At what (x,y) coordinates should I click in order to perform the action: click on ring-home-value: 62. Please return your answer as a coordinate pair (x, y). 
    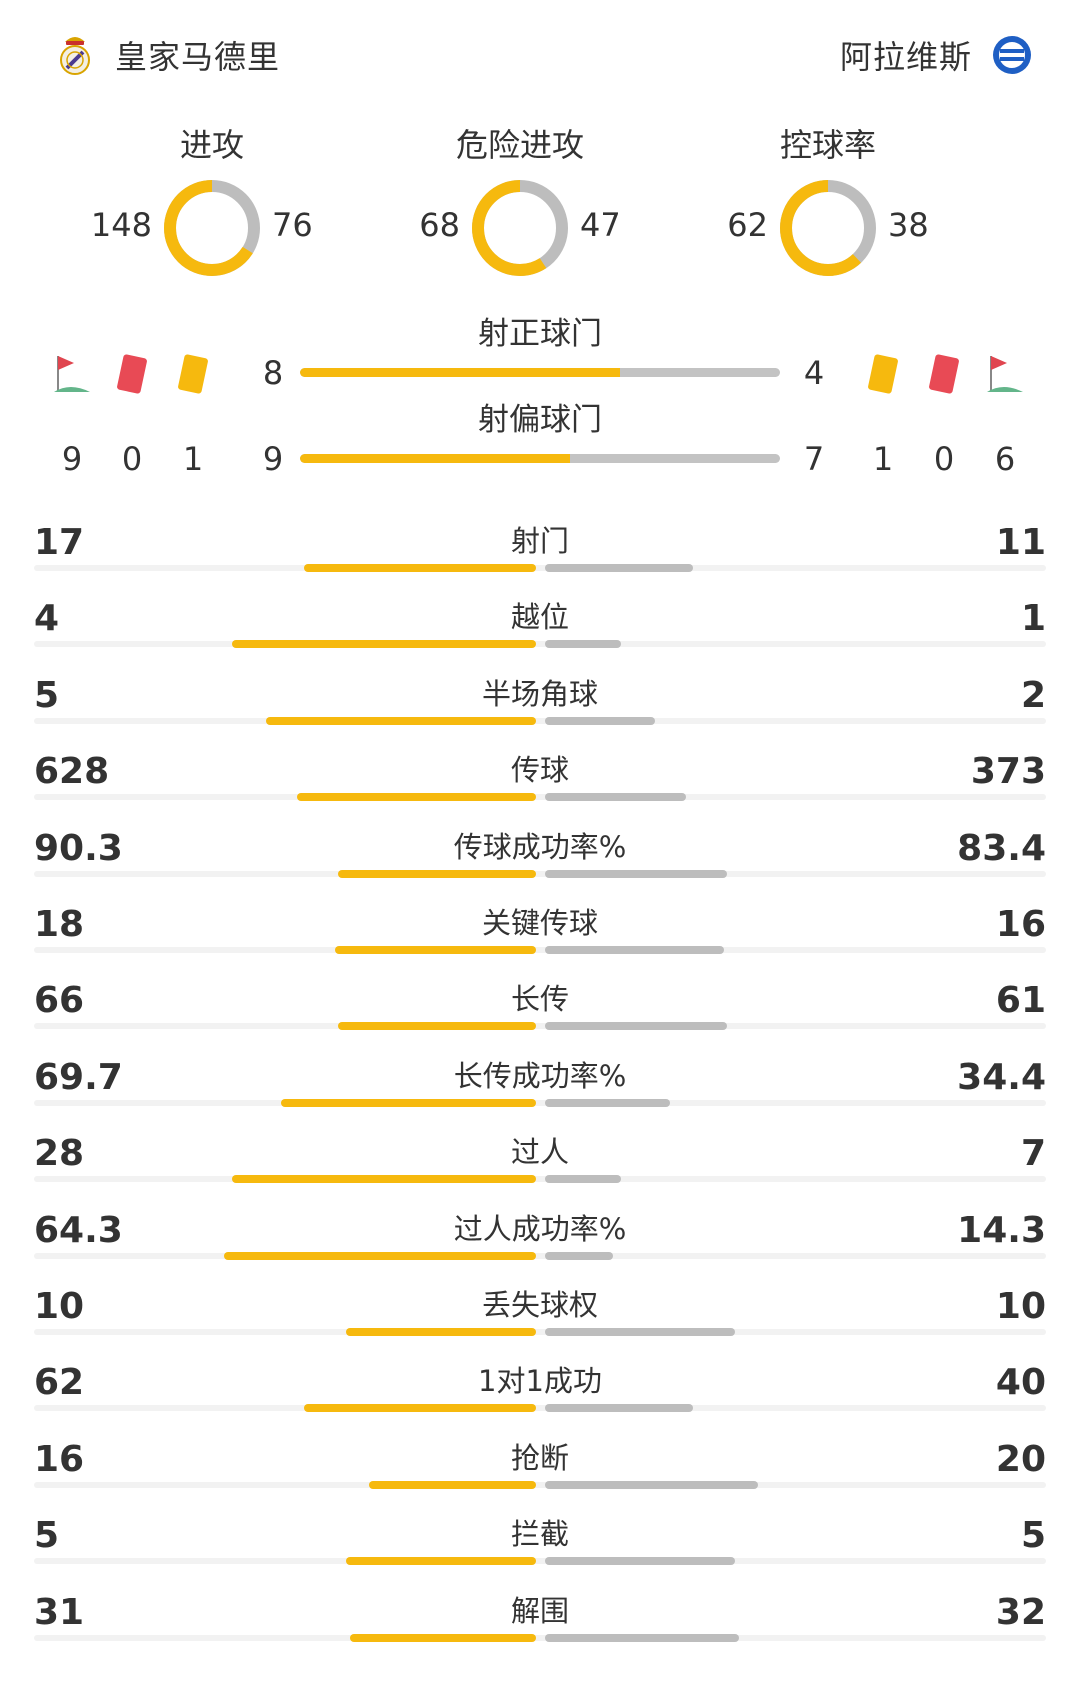
    Looking at the image, I should click on (747, 225).